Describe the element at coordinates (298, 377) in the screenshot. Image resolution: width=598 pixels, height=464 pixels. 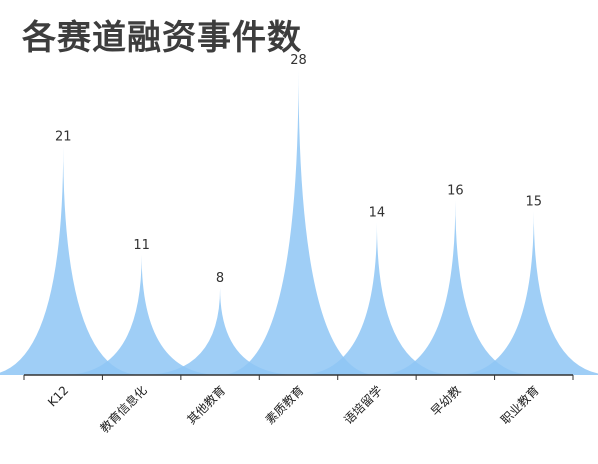
I see `x-axis` at that location.